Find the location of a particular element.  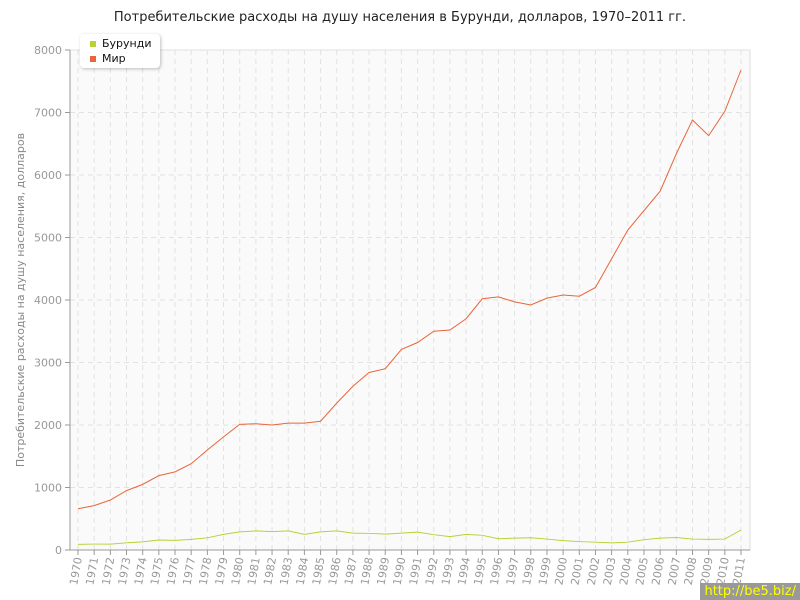

x-tick-label: 1983 is located at coordinates (287, 571).